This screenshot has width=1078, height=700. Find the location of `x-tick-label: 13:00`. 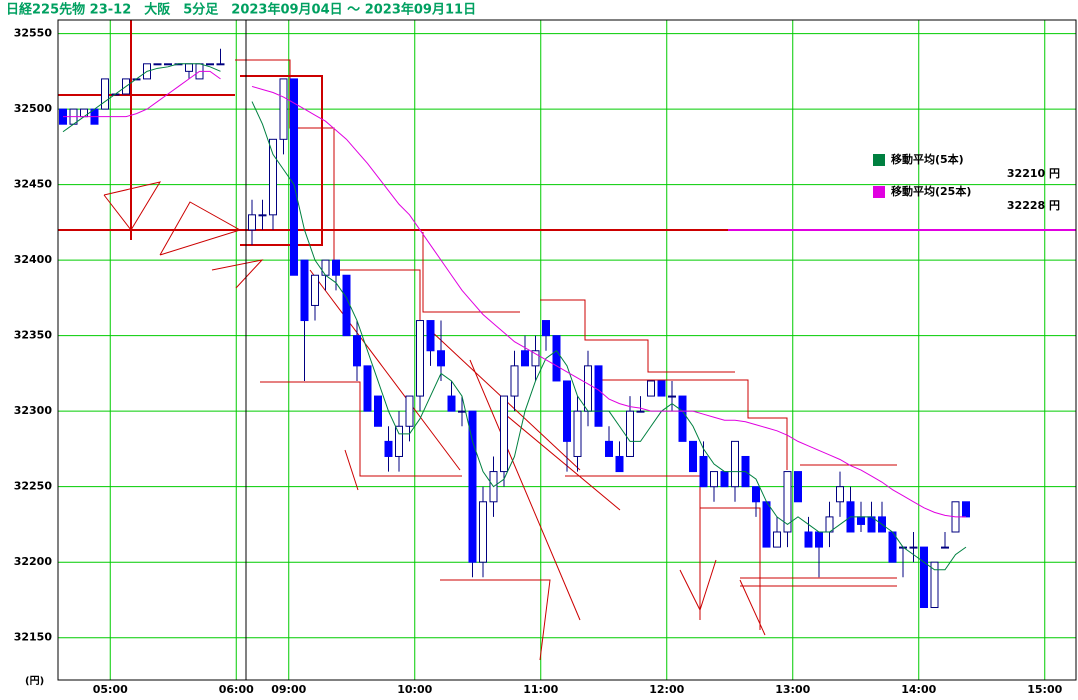

x-tick-label: 13:00 is located at coordinates (792, 689).